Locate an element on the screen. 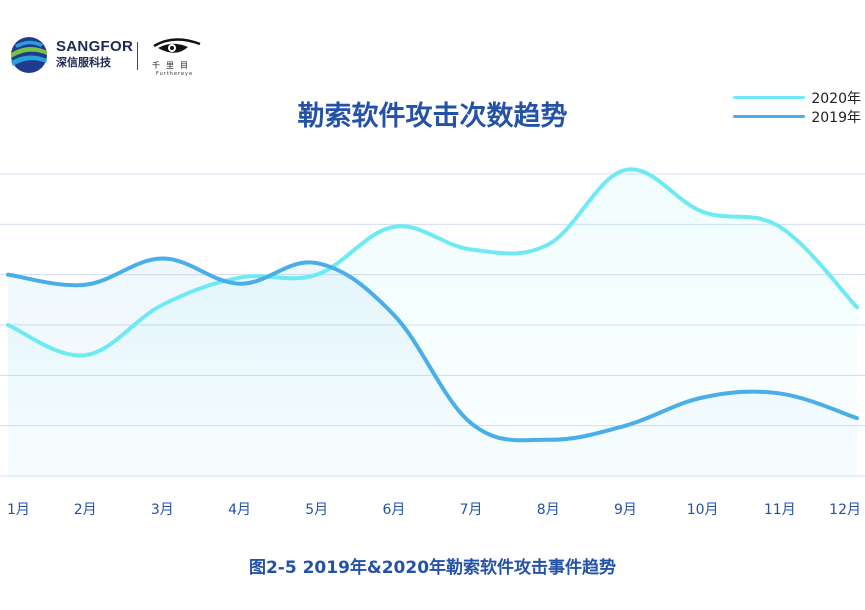 The height and width of the screenshot is (610, 865). partner-name: 千里目 is located at coordinates (173, 65).